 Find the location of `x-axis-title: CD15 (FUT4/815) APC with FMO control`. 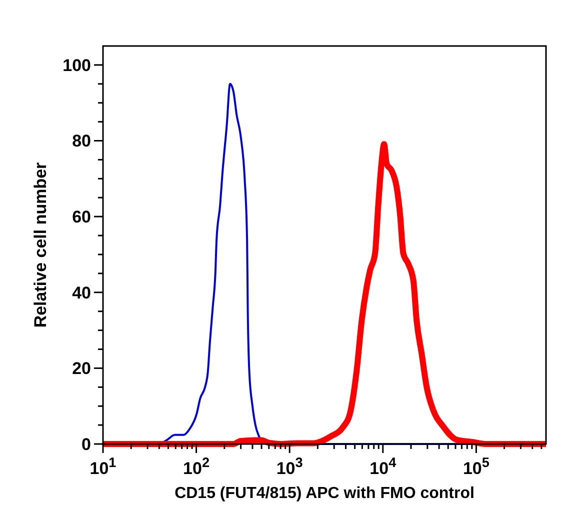

x-axis-title: CD15 (FUT4/815) APC with FMO control is located at coordinates (324, 493).